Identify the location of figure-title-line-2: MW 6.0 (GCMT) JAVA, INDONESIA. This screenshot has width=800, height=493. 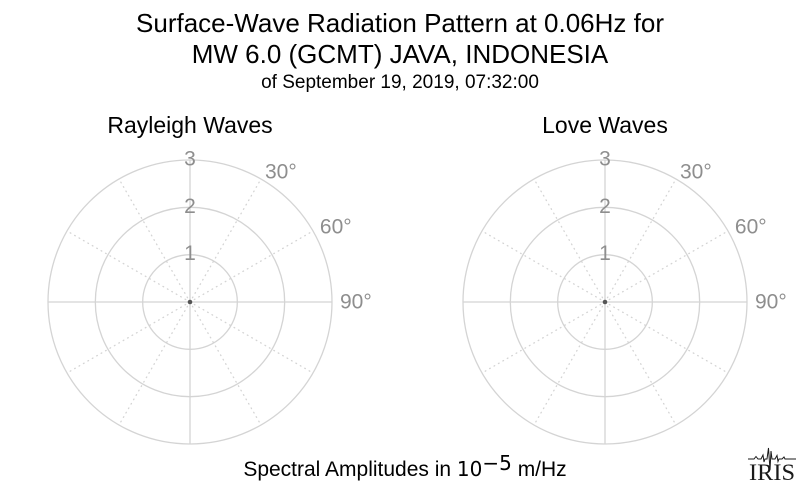
(400, 53).